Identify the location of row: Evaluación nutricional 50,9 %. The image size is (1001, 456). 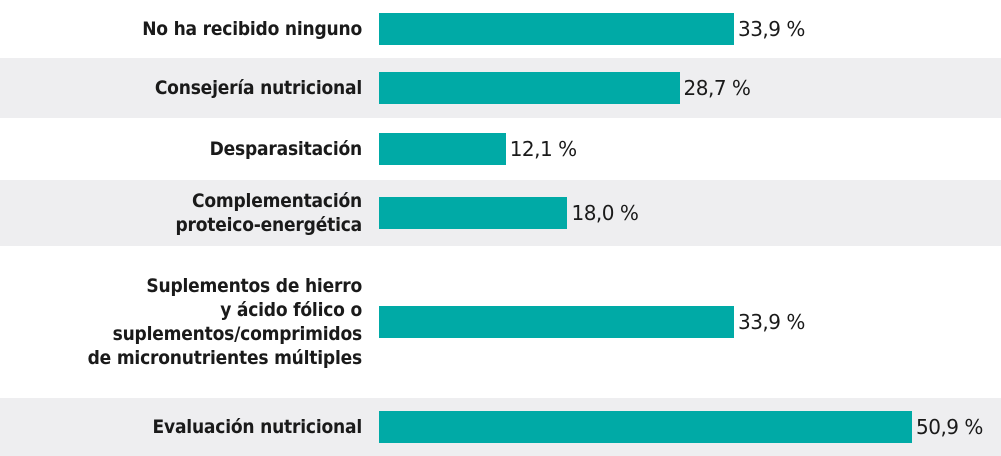
(500, 427).